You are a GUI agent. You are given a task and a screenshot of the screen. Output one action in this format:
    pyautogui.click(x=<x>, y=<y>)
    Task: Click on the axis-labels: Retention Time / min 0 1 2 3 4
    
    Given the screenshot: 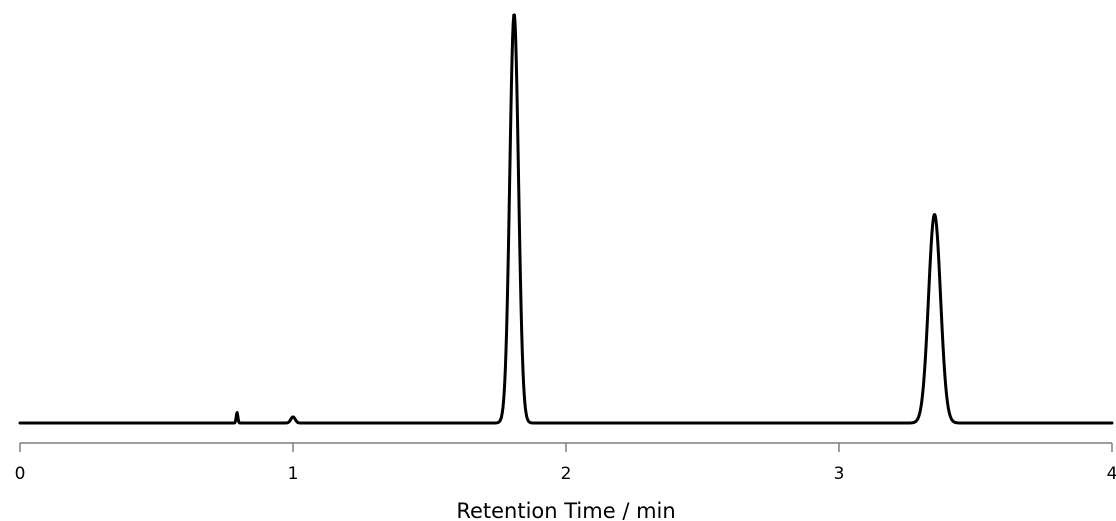 What is the action you would take?
    pyautogui.click(x=565, y=492)
    